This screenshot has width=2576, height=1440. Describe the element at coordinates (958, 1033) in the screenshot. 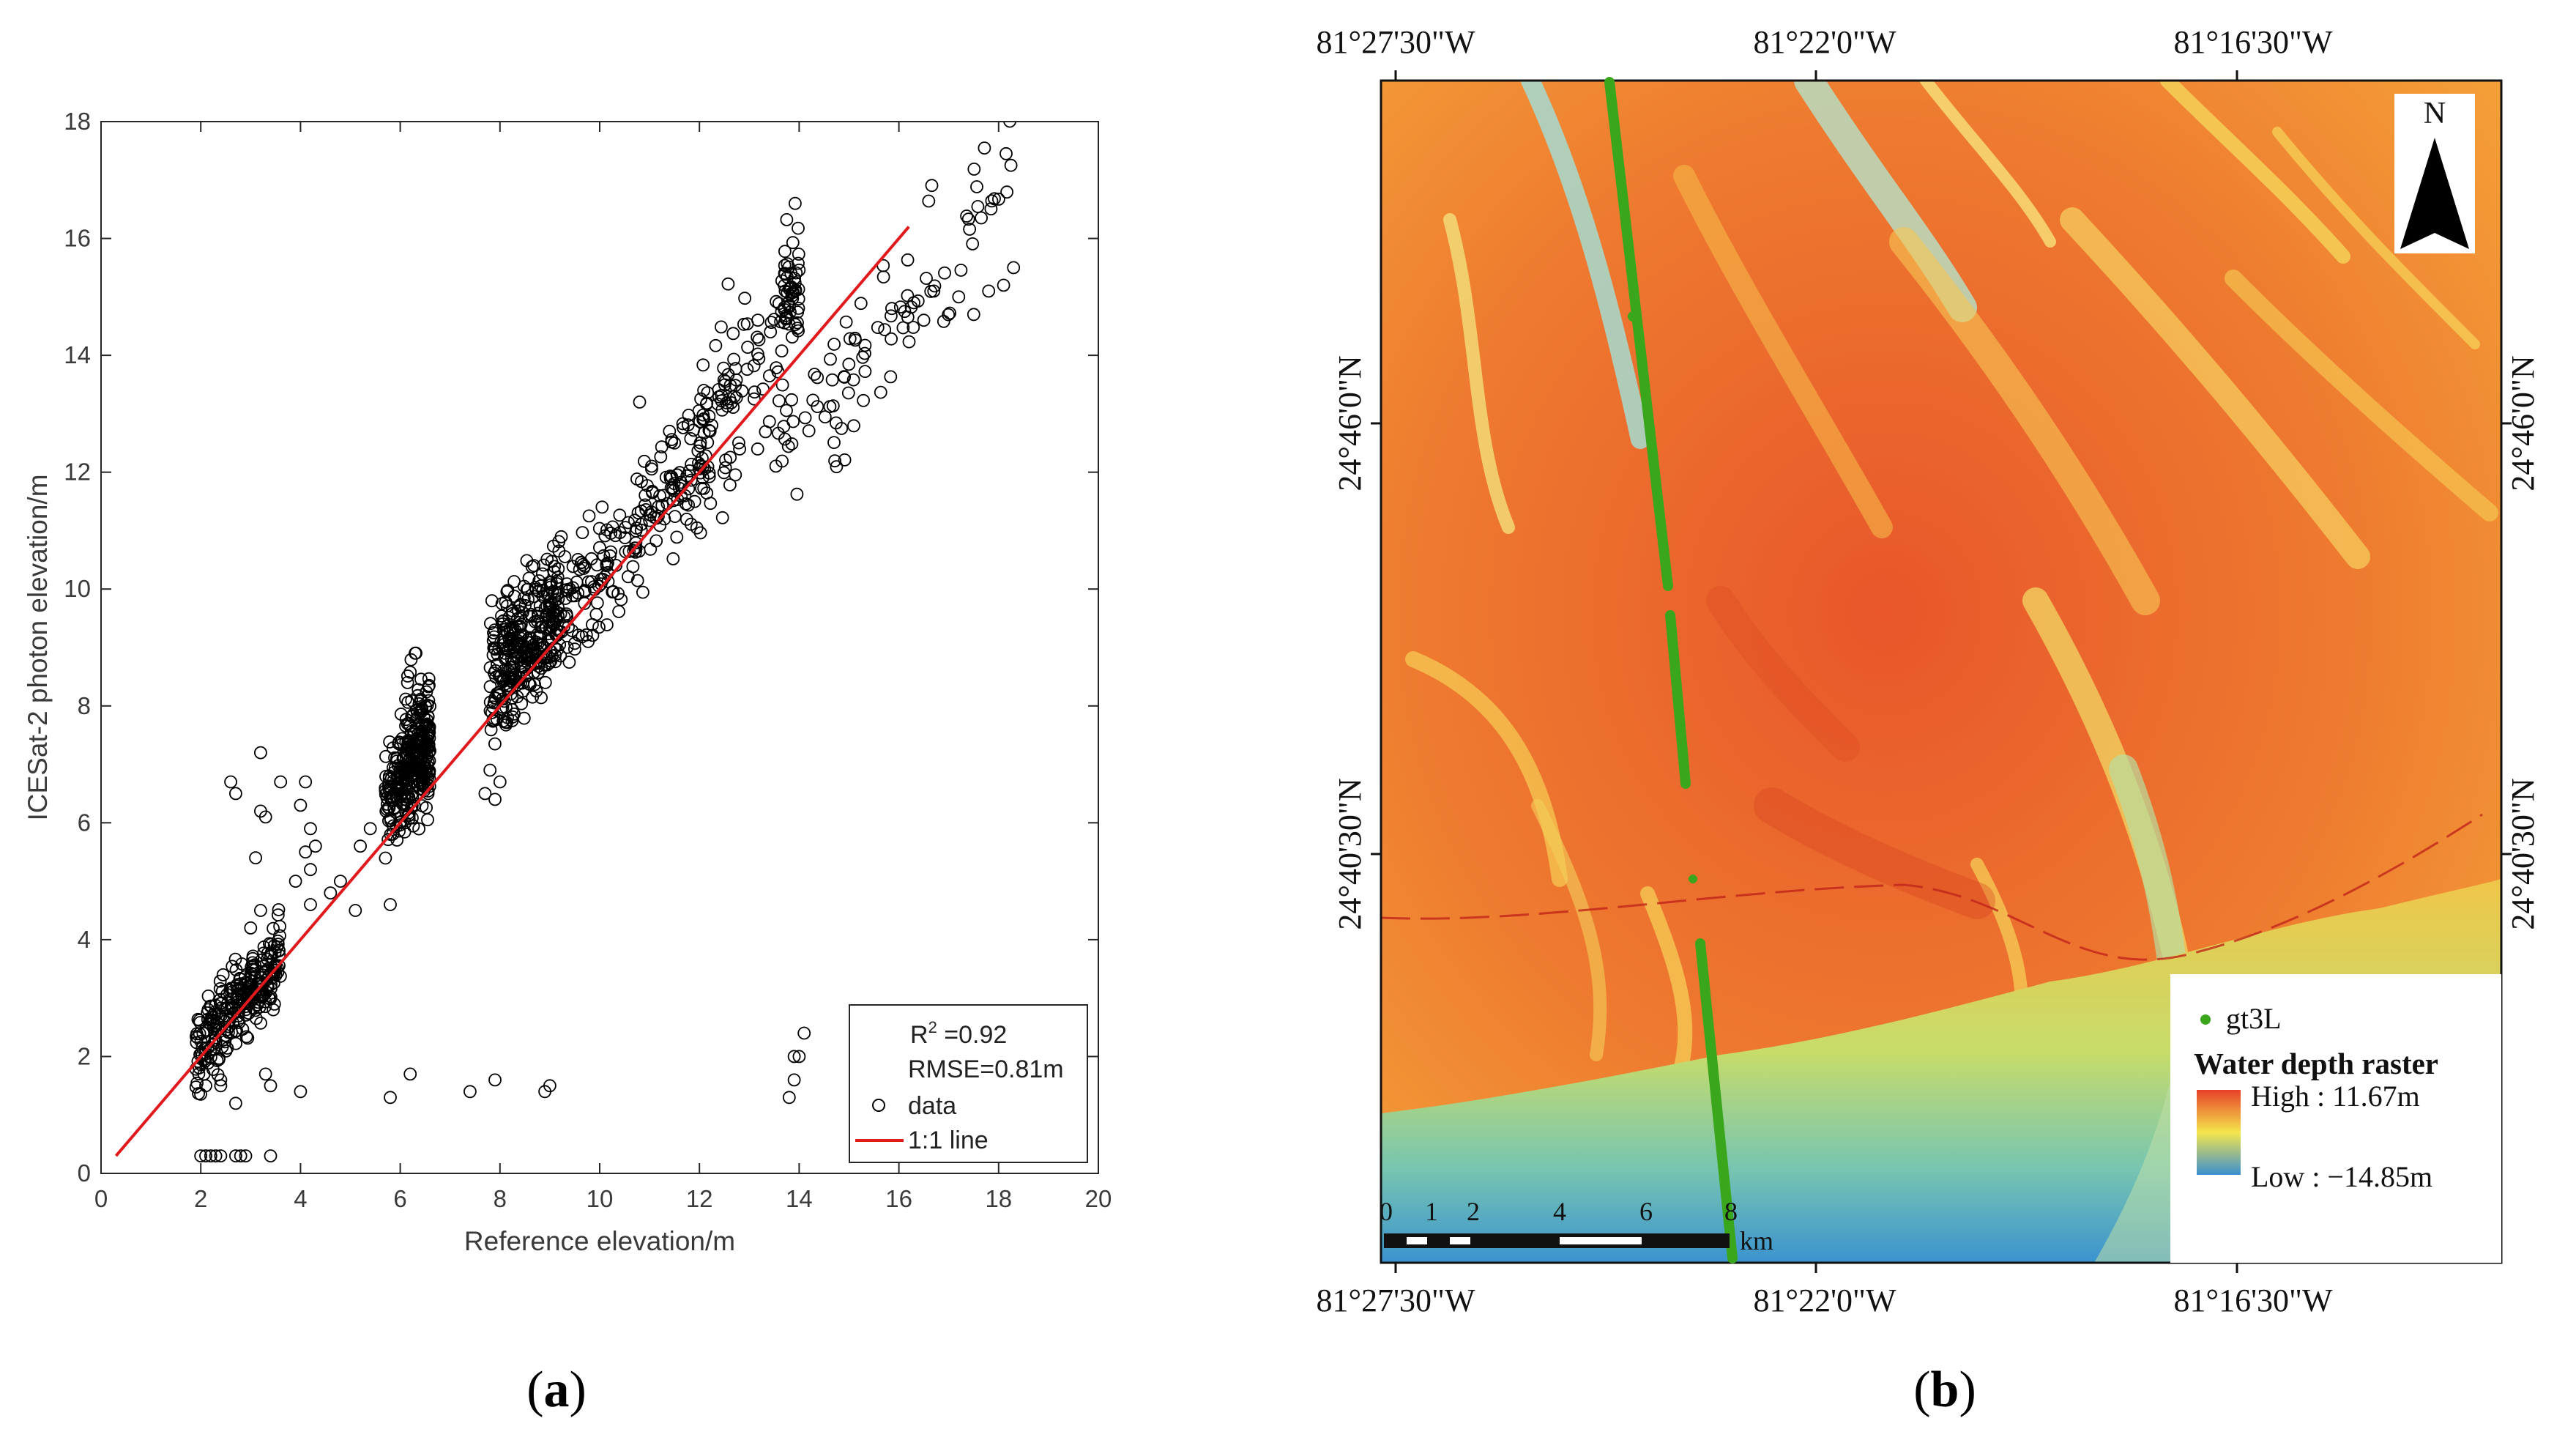

I see `r2-stat: R2 =0.92` at that location.